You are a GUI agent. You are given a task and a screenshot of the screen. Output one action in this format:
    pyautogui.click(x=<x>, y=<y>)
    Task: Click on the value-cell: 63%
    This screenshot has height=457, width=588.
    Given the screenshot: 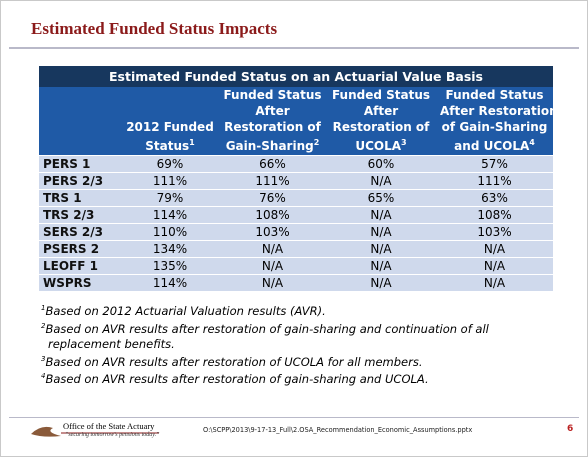 What is the action you would take?
    pyautogui.click(x=495, y=198)
    